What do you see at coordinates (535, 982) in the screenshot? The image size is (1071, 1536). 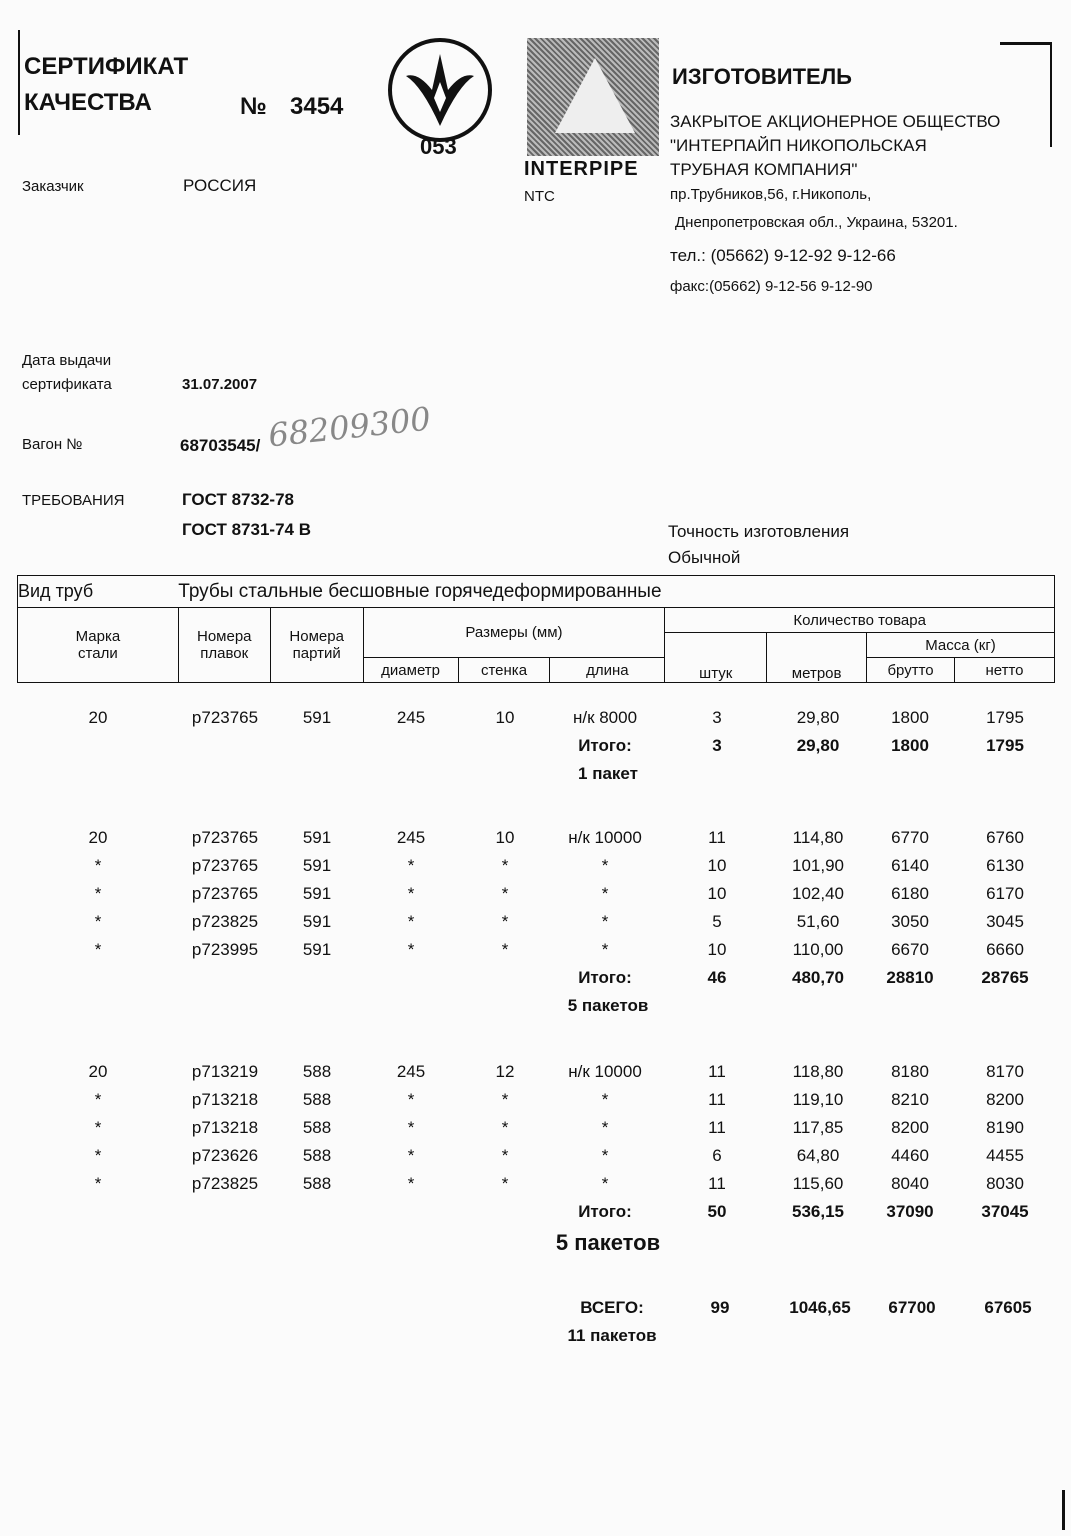 I see `subtotal-row: Итого: 46 480,70 28810 28765` at bounding box center [535, 982].